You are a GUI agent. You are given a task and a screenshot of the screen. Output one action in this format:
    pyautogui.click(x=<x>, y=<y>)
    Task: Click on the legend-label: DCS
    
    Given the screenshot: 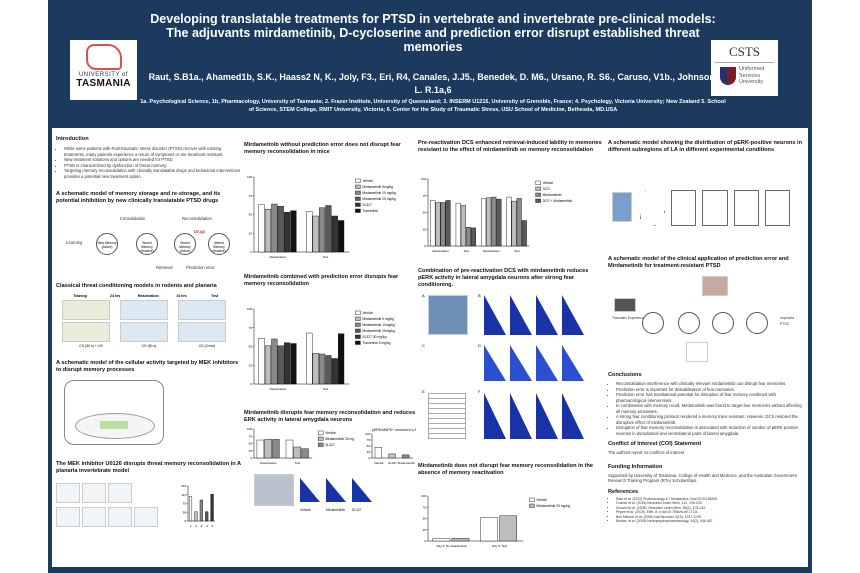 What is the action you would take?
    pyautogui.click(x=547, y=189)
    